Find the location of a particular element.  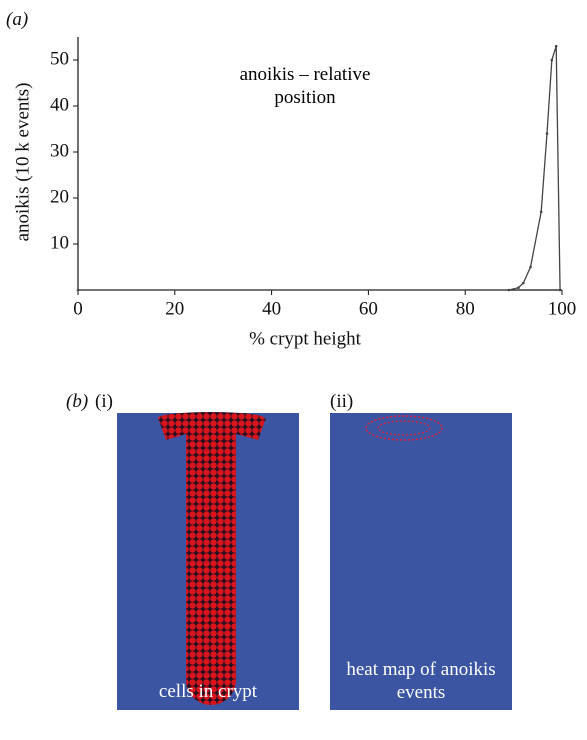

image-caption: heat map of anoikis events is located at coordinates (421, 681).